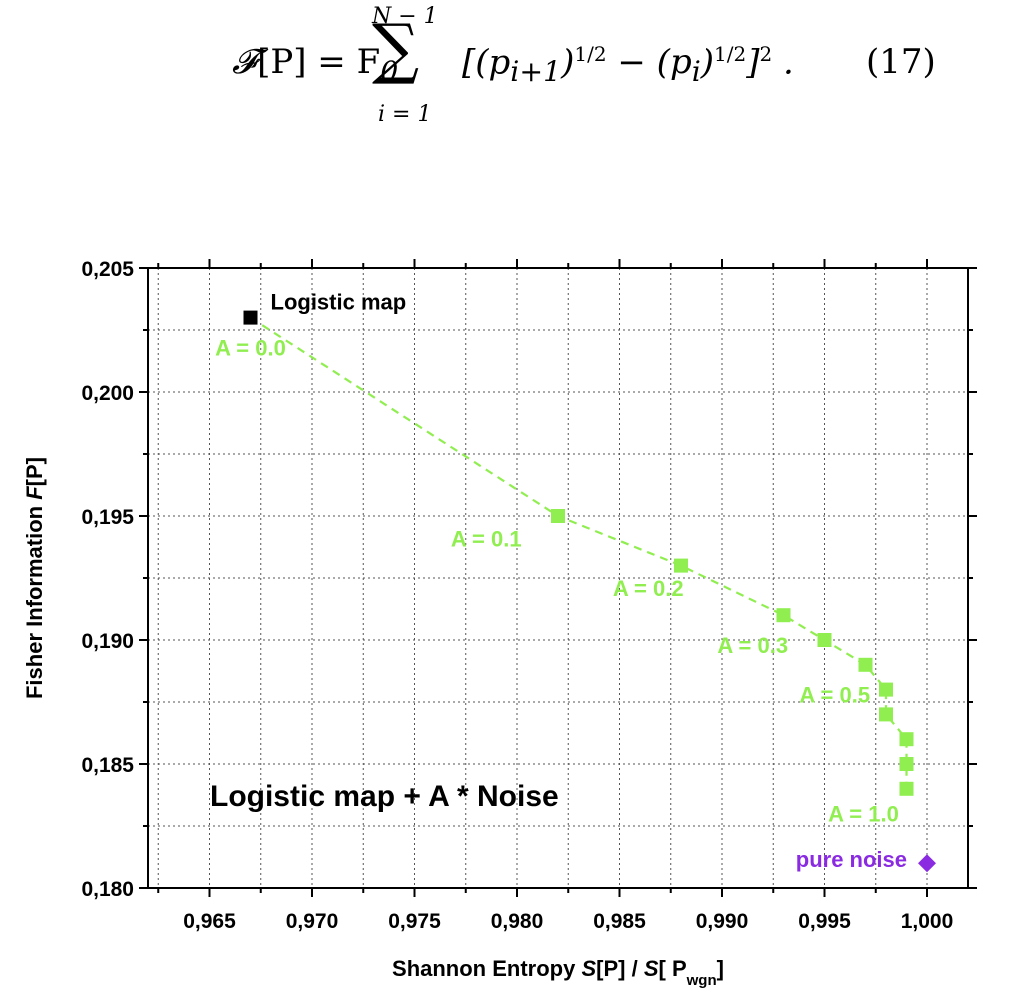 The image size is (1016, 997). Describe the element at coordinates (558, 972) in the screenshot. I see `x-axis-label: Shannon Entropy S[P] / S[ Pwgn]` at that location.